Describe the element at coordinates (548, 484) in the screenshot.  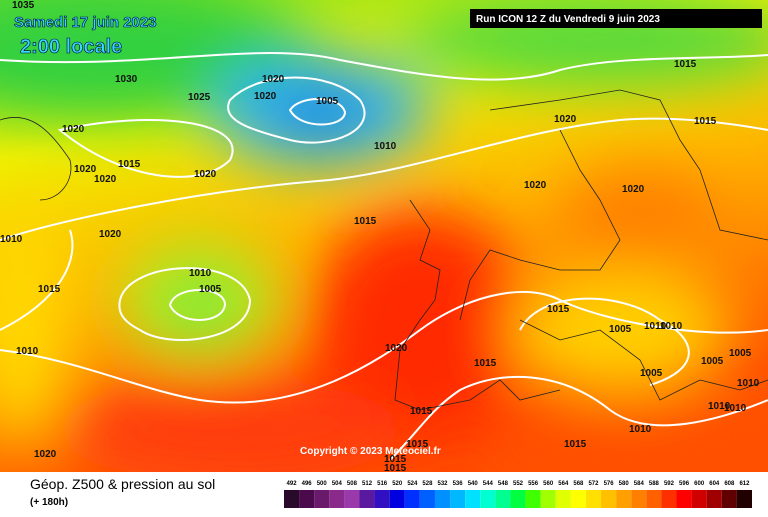
I see `legend-label: 560` at that location.